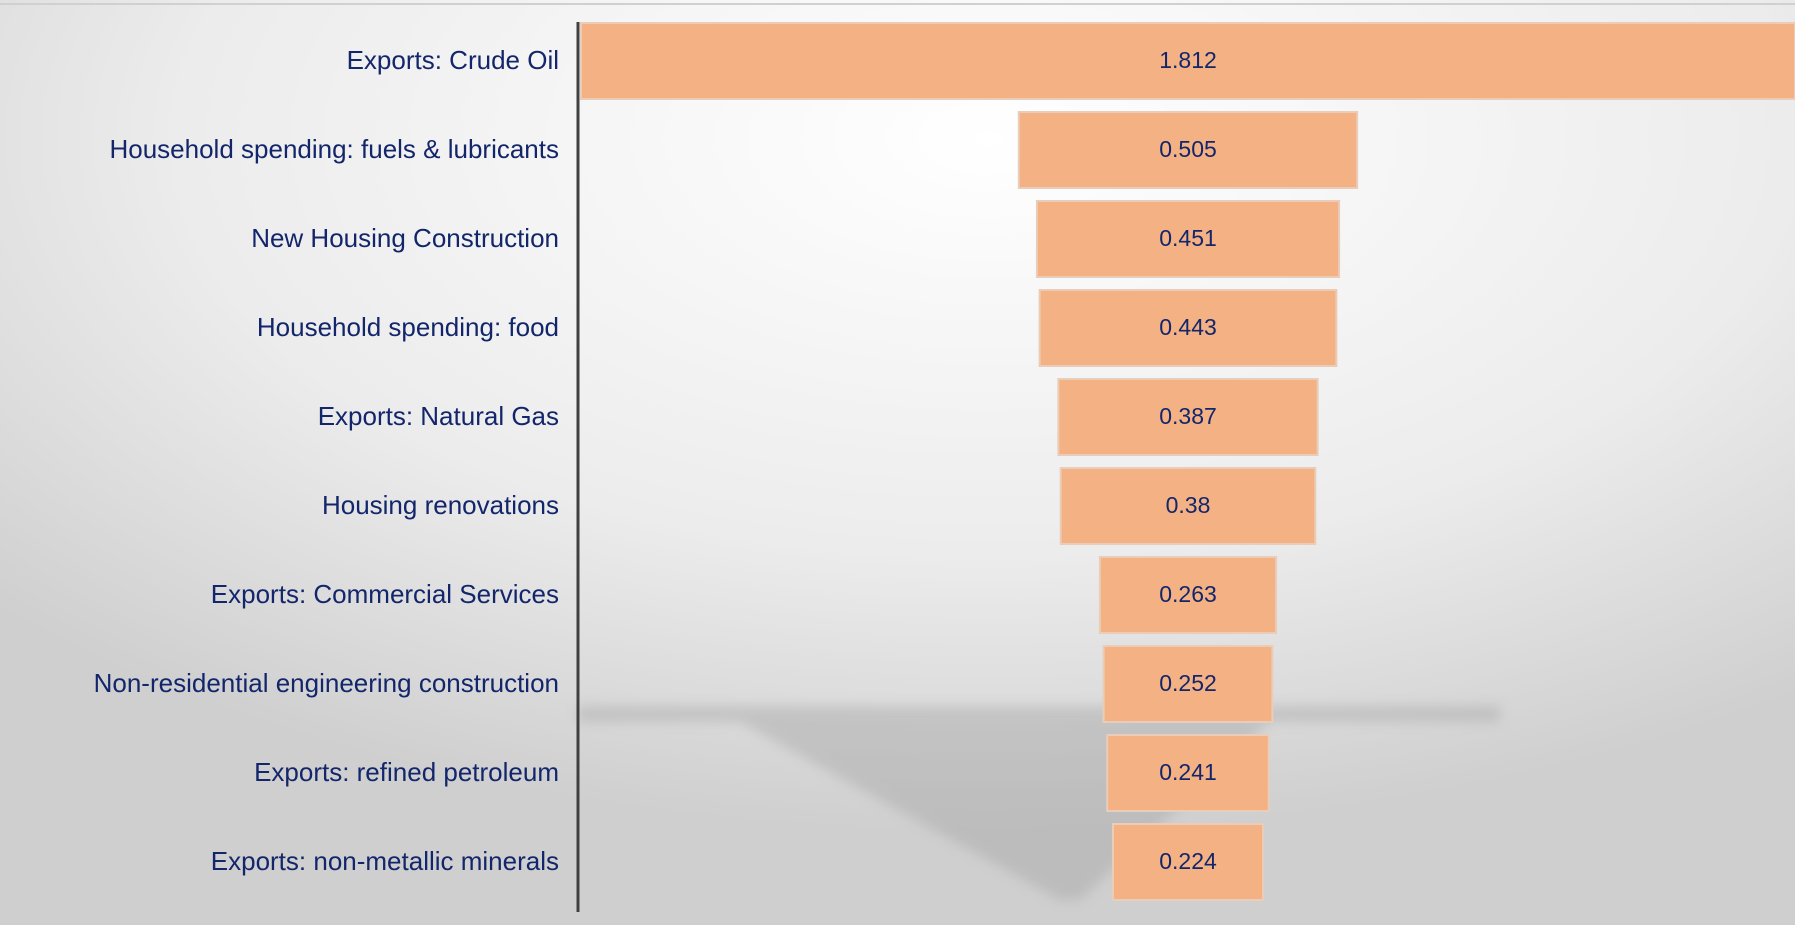  What do you see at coordinates (334, 149) in the screenshot?
I see `category-label: Household spending: fuels & lubricants` at bounding box center [334, 149].